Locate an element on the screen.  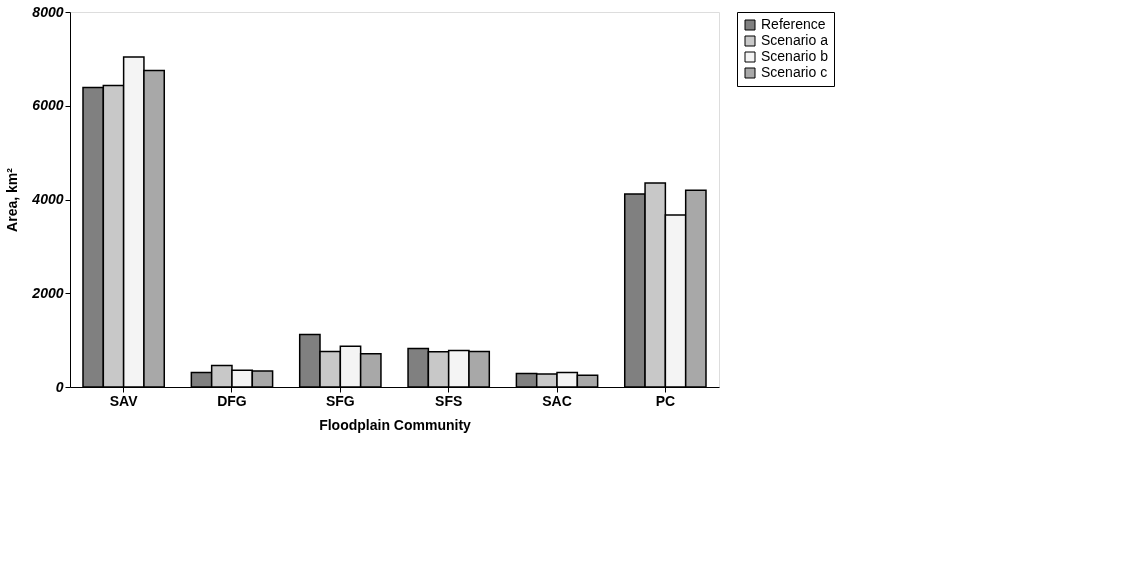
x-tick-label: SFS is located at coordinates (449, 400).